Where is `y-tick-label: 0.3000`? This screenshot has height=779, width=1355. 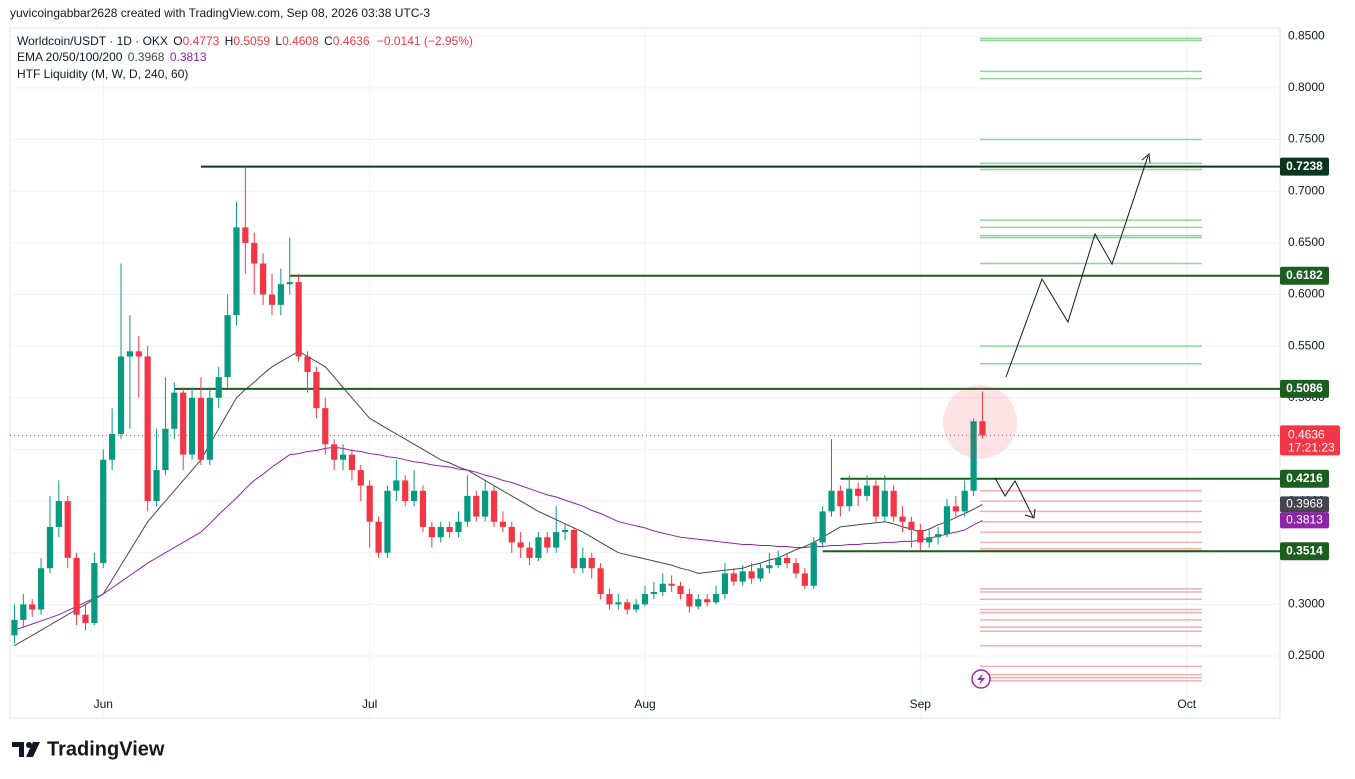
y-tick-label: 0.3000 is located at coordinates (1306, 604).